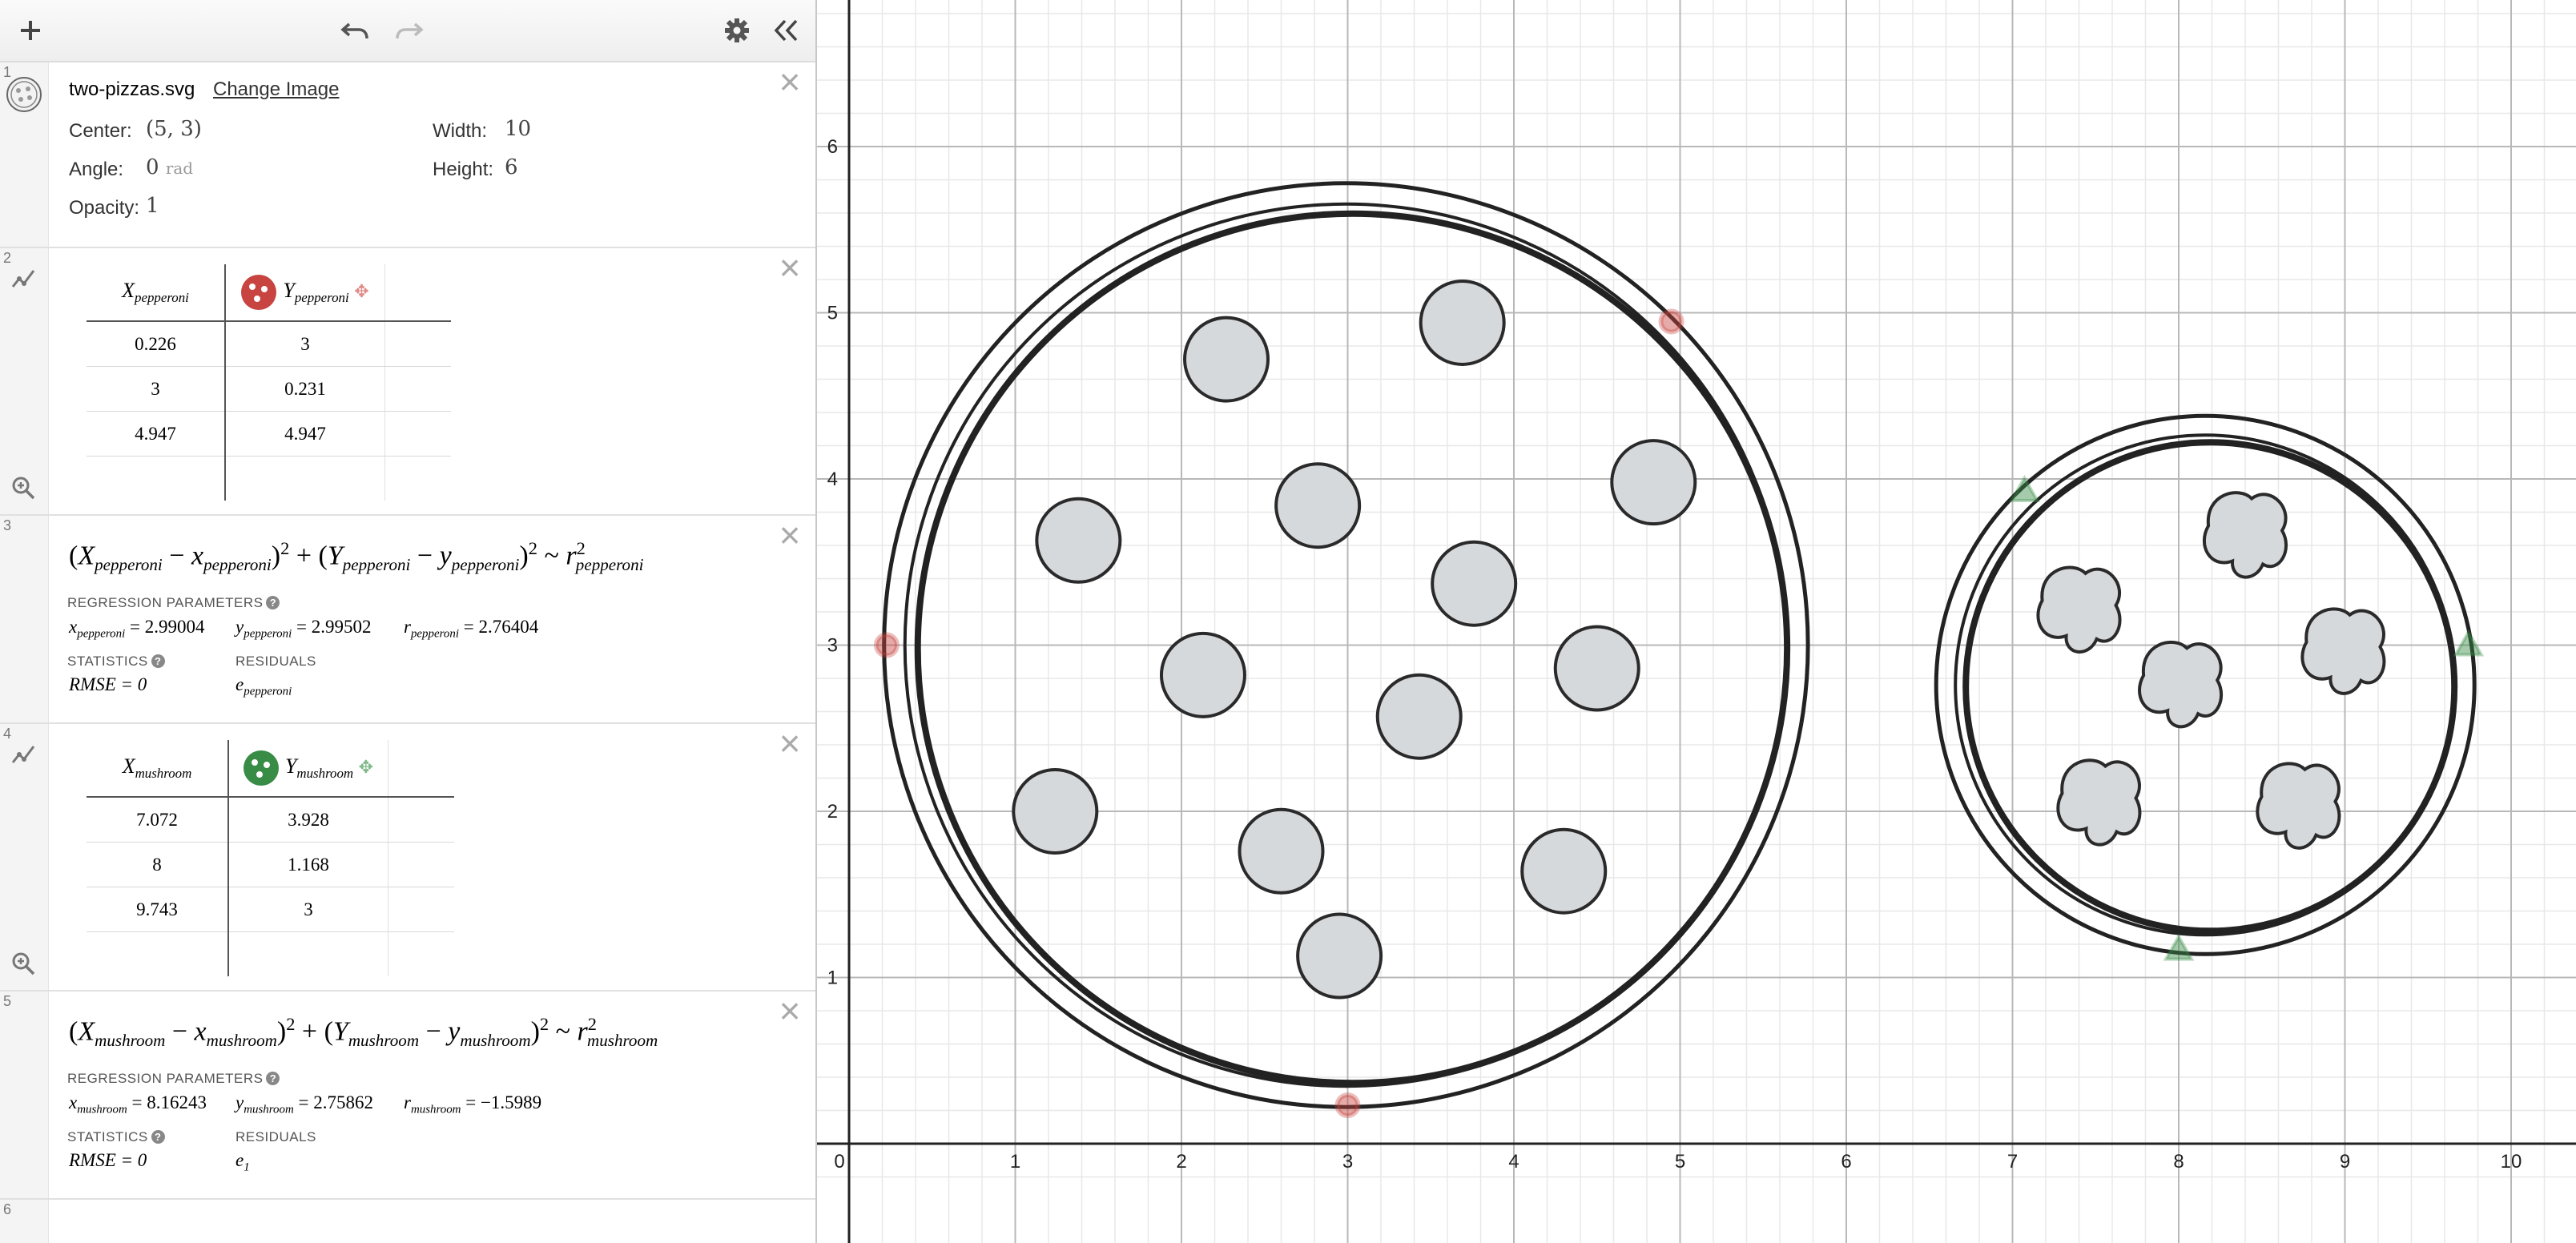 The width and height of the screenshot is (2576, 1243). What do you see at coordinates (162, 298) in the screenshot?
I see `x-header-sub: pepperoni` at bounding box center [162, 298].